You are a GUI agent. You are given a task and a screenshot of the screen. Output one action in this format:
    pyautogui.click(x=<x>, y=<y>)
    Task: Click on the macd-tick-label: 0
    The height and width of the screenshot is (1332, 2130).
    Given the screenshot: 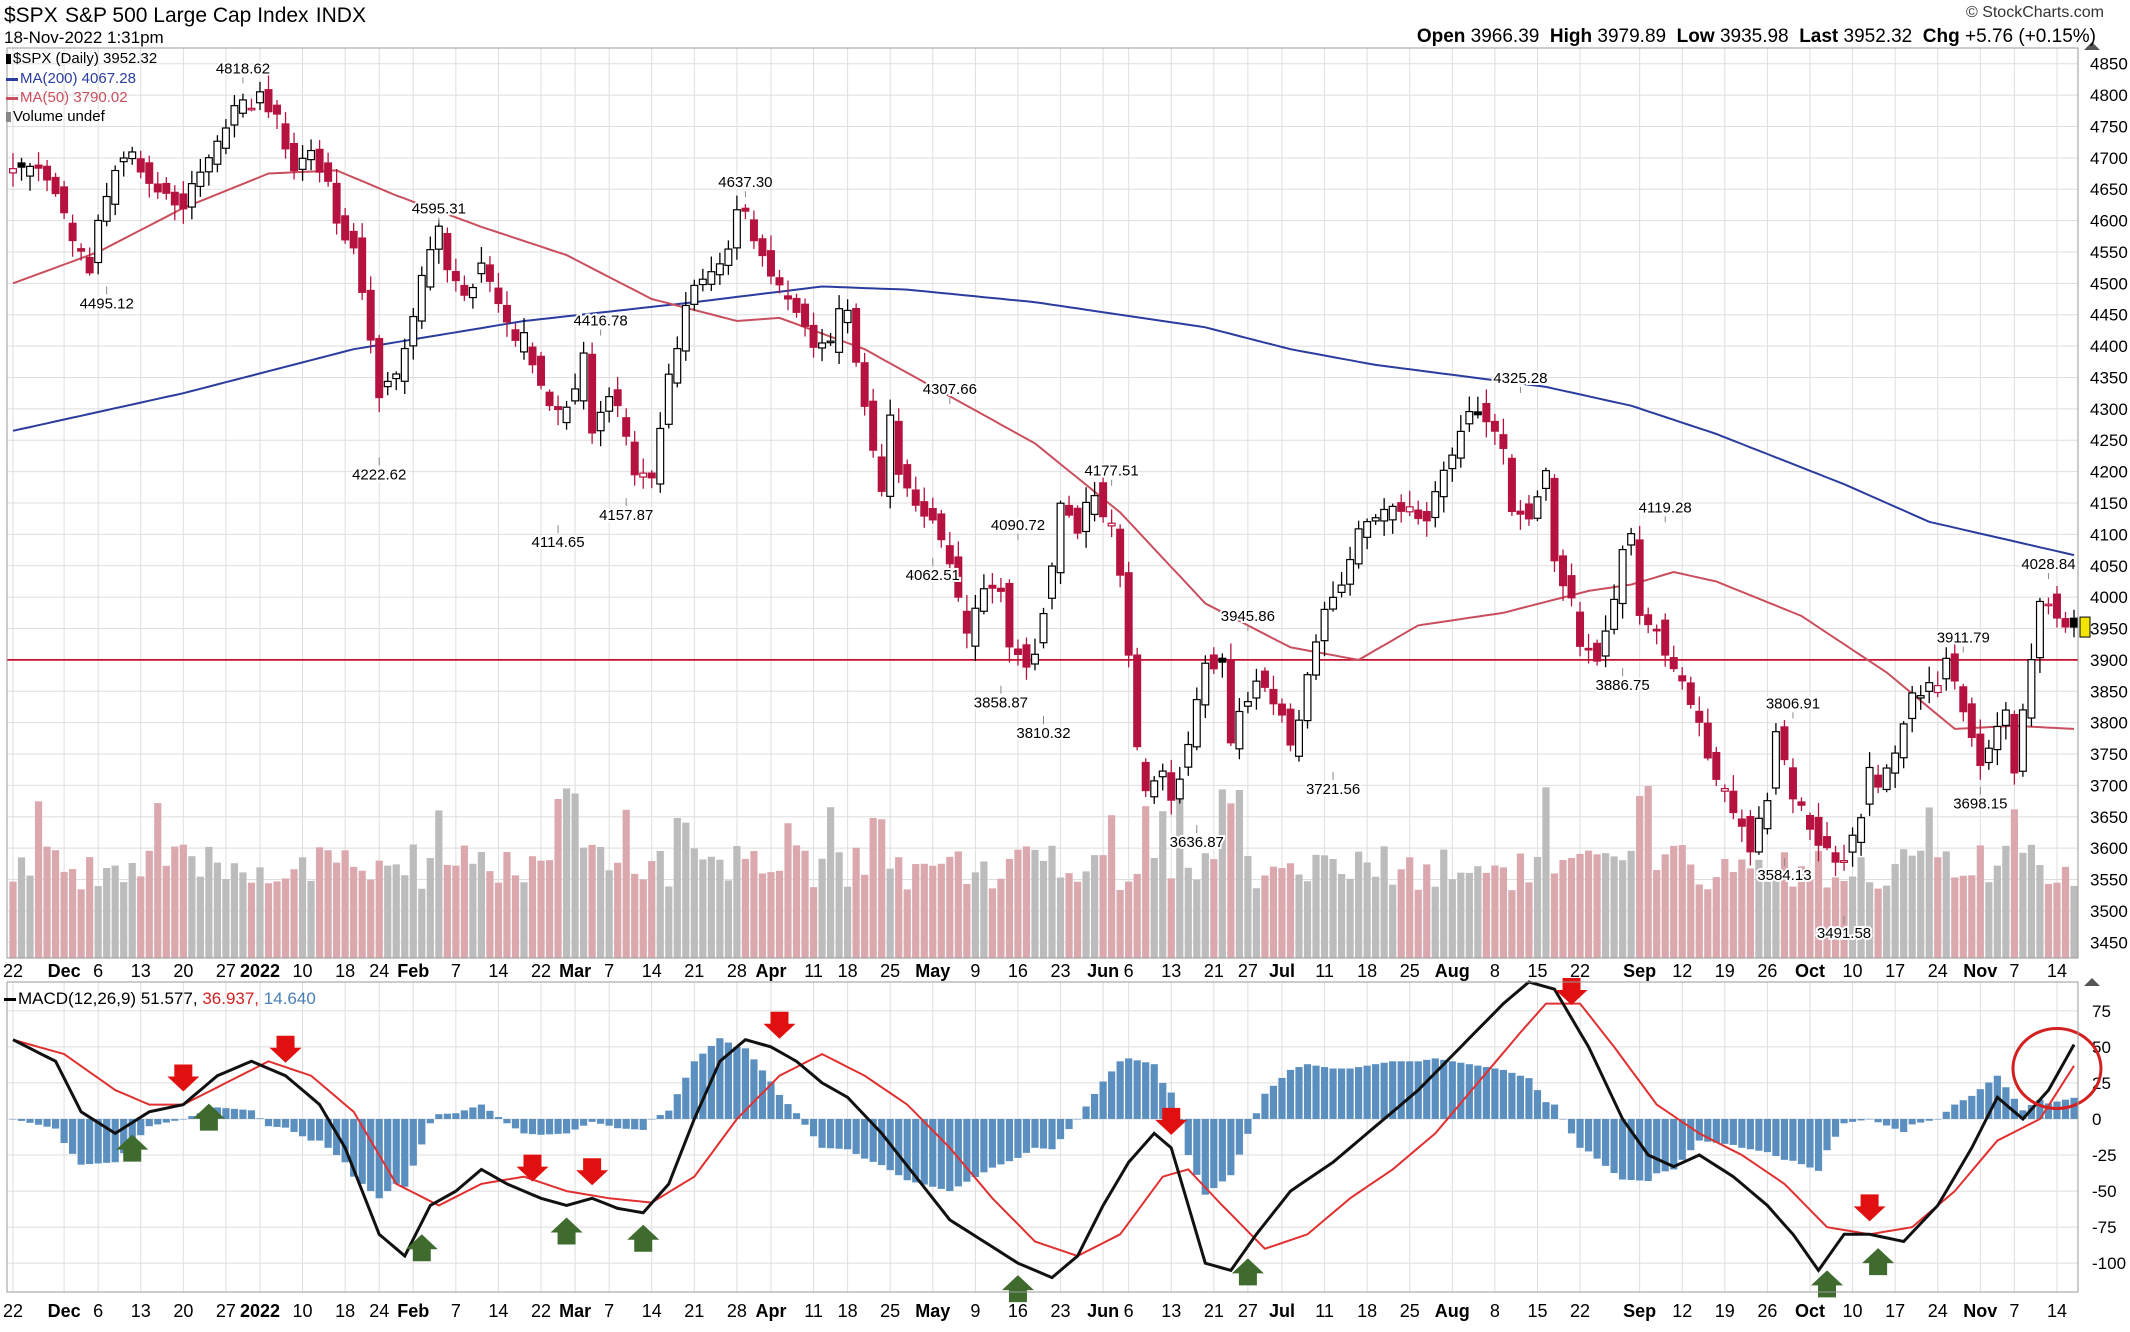 What is the action you would take?
    pyautogui.click(x=2096, y=1119)
    